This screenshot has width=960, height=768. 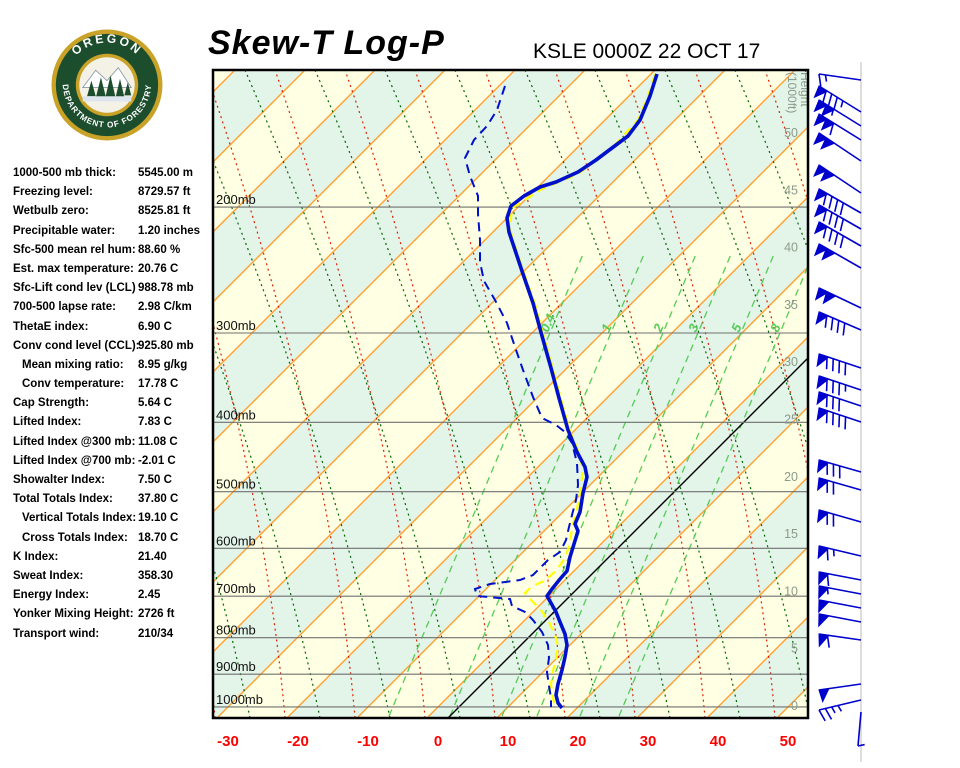 What do you see at coordinates (236, 199) in the screenshot?
I see `pressure-label: 200mb` at bounding box center [236, 199].